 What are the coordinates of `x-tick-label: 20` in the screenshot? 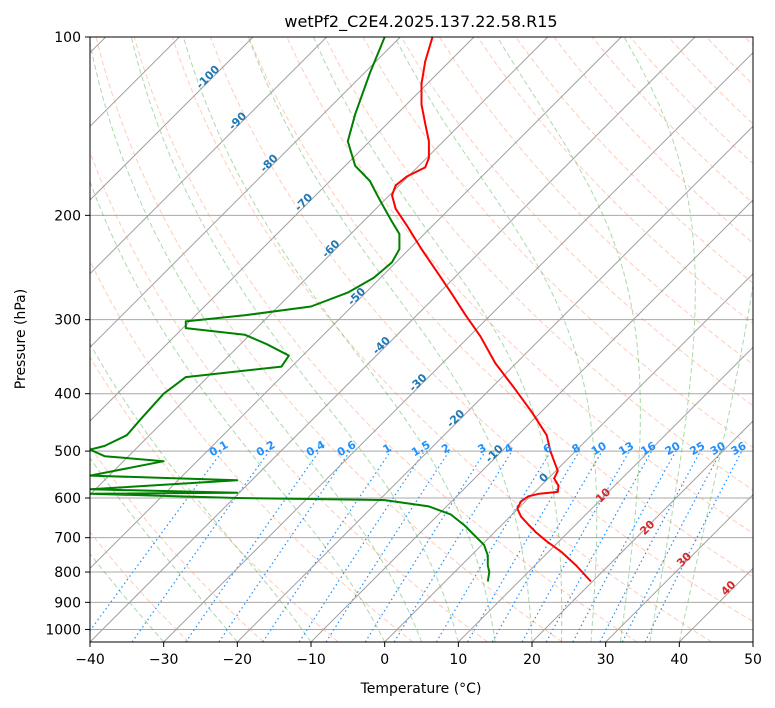 It's located at (532, 660).